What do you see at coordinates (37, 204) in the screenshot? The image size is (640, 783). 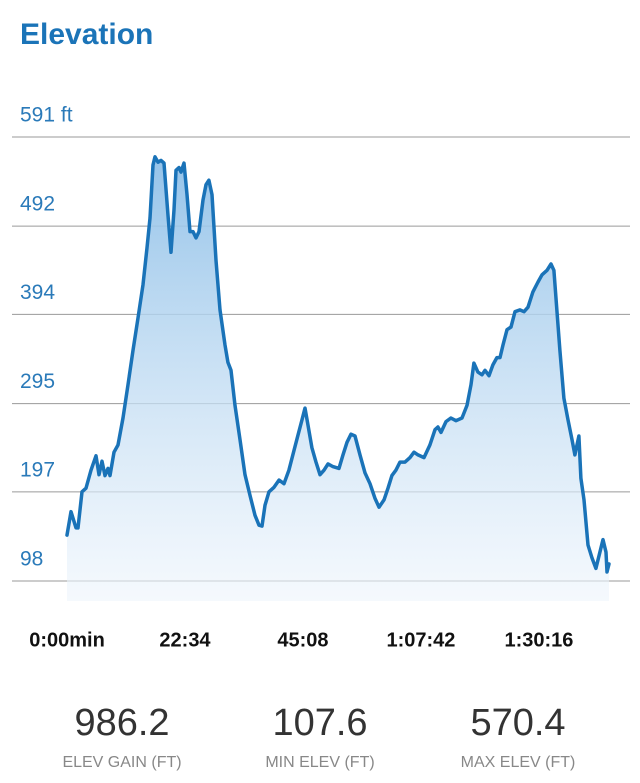 I see `y-tick-label: 492` at bounding box center [37, 204].